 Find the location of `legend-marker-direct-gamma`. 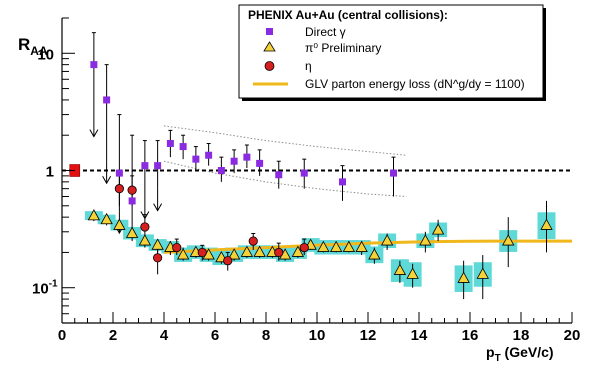

legend-marker-direct-gamma is located at coordinates (269, 31).